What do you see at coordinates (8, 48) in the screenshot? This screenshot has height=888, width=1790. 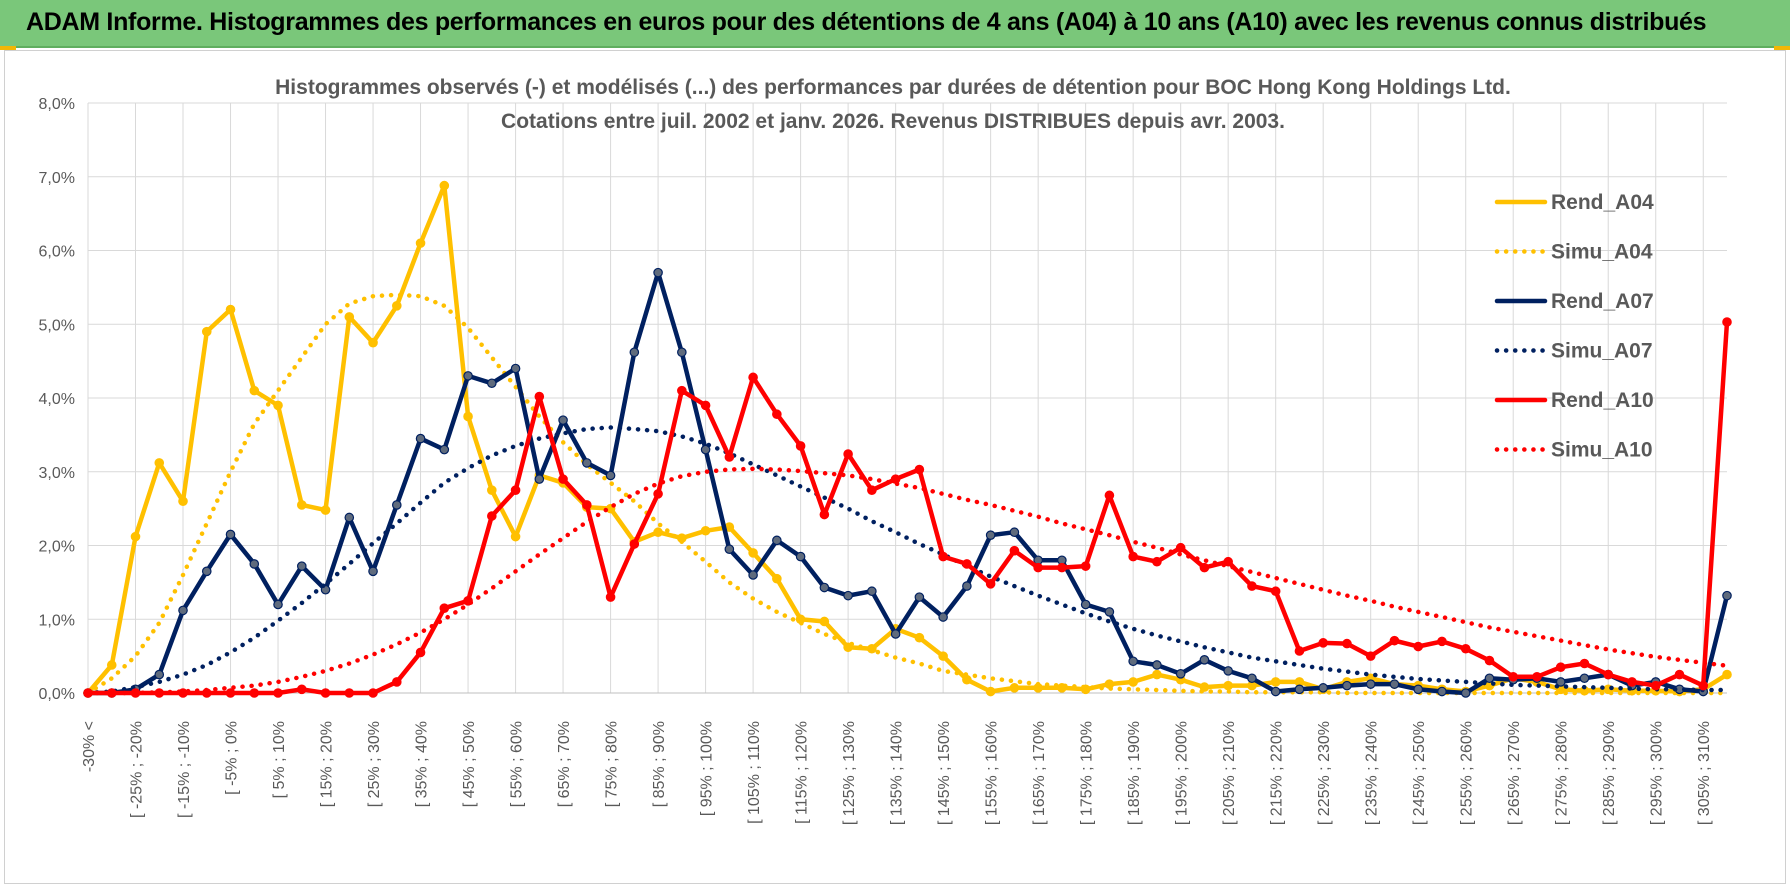 I see `banner-accent-left` at bounding box center [8, 48].